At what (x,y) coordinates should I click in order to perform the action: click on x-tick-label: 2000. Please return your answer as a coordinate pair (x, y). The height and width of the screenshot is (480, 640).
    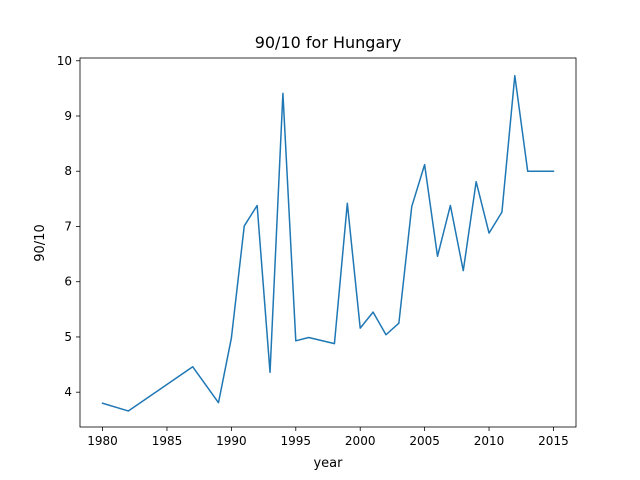
    Looking at the image, I should click on (360, 441).